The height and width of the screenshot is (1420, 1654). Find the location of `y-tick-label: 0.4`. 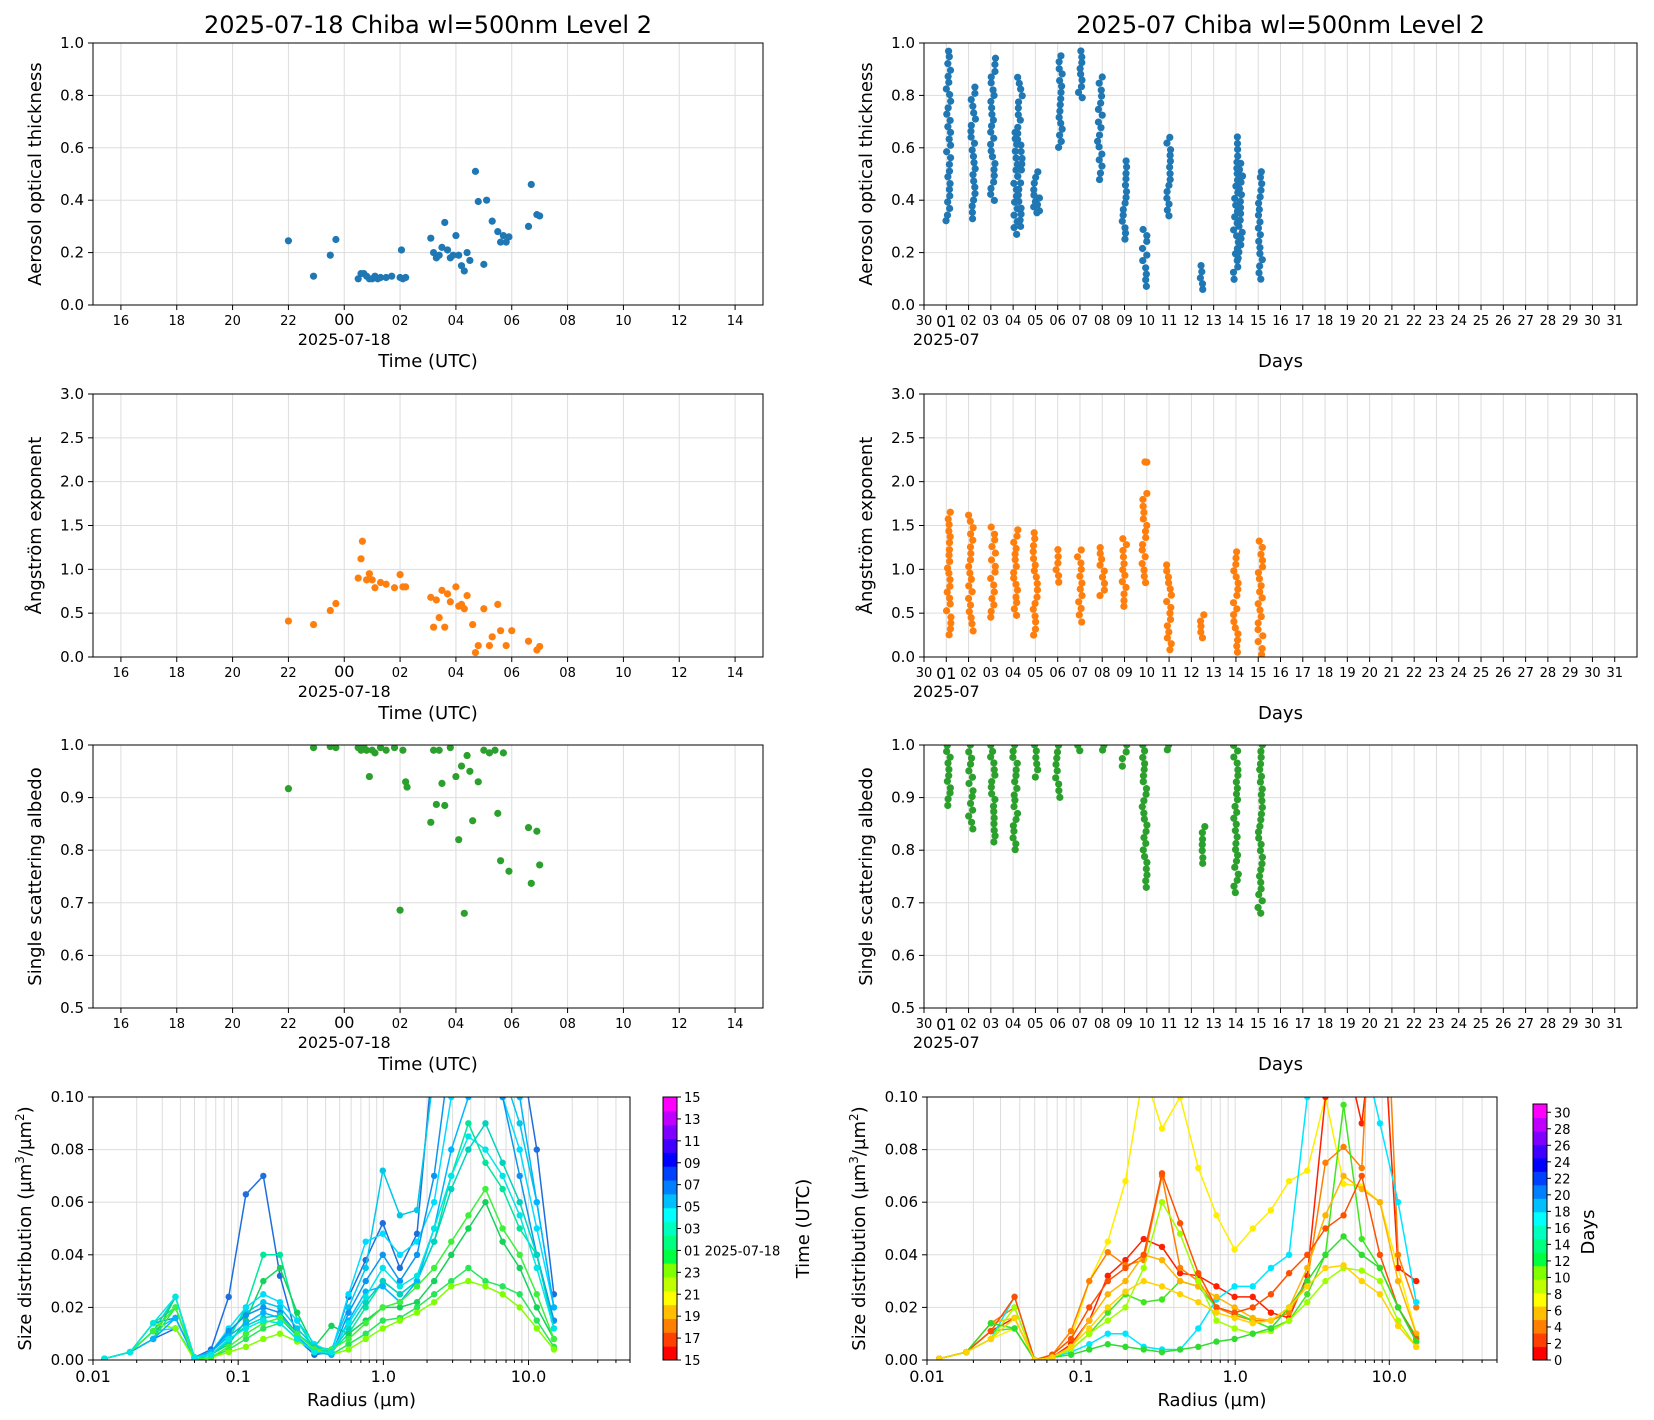

y-tick-label: 0.4 is located at coordinates (903, 200).